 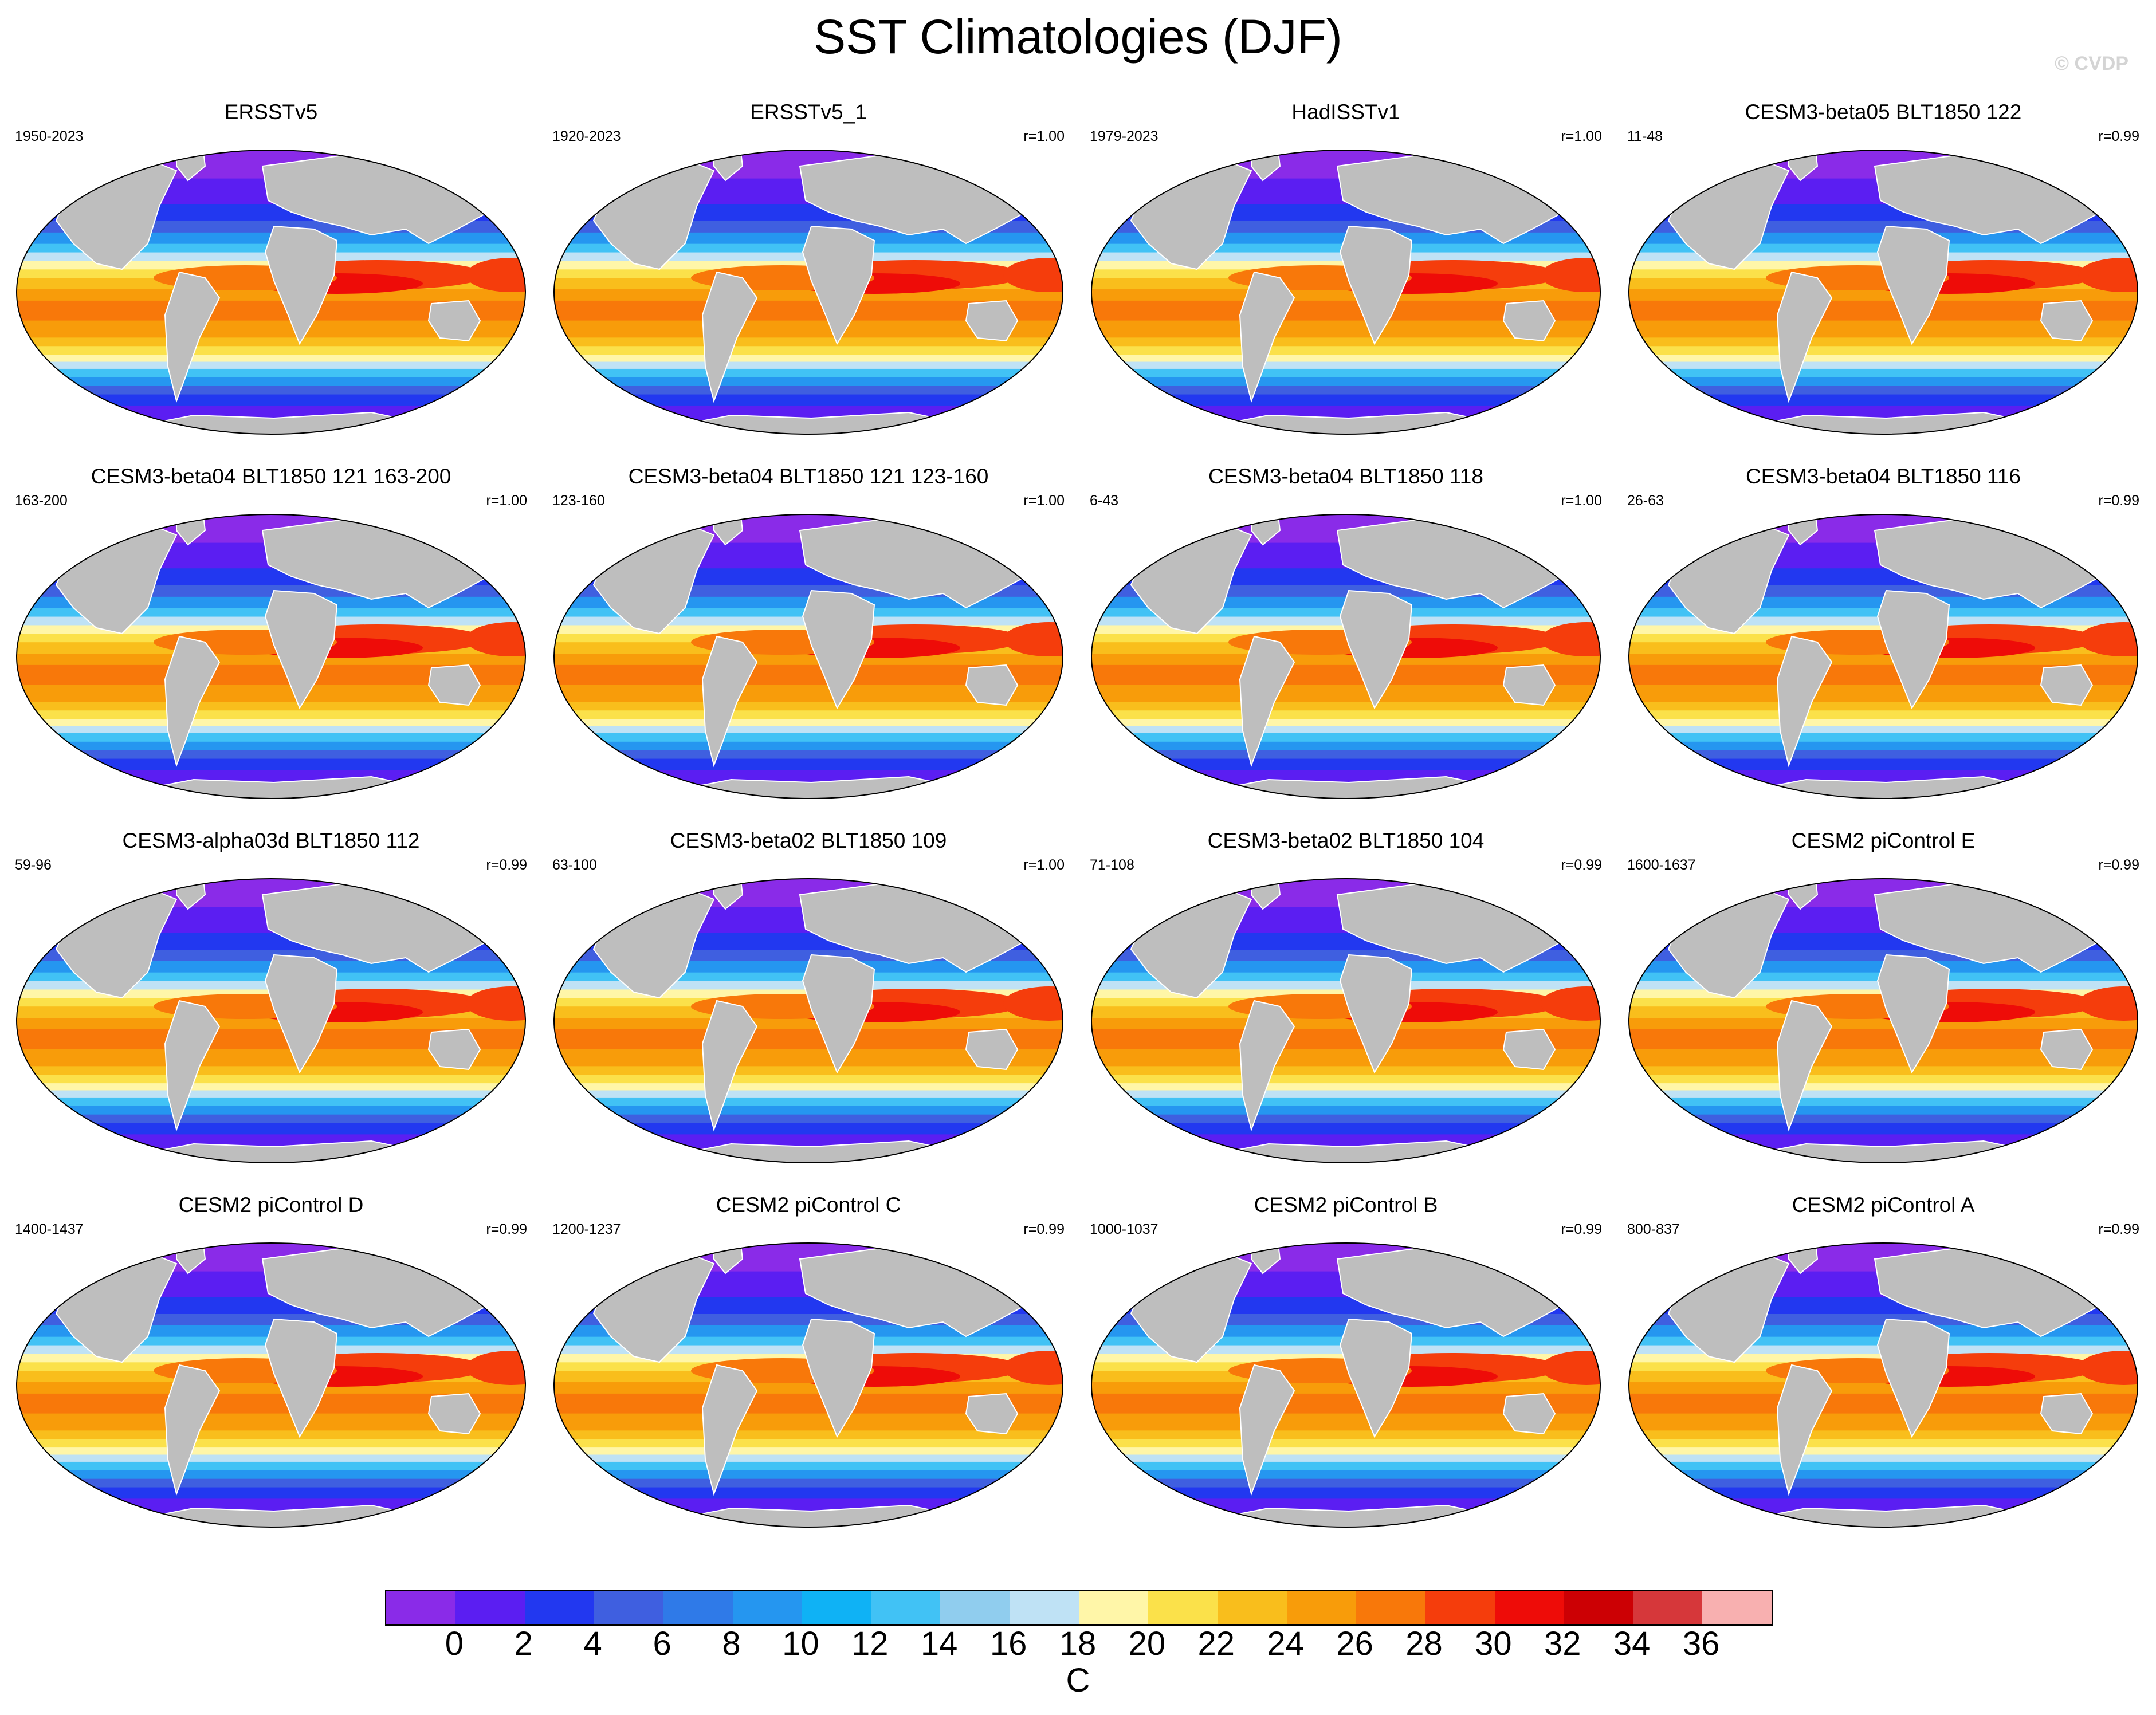 What do you see at coordinates (870, 1643) in the screenshot?
I see `colorbar-tick-label: 12` at bounding box center [870, 1643].